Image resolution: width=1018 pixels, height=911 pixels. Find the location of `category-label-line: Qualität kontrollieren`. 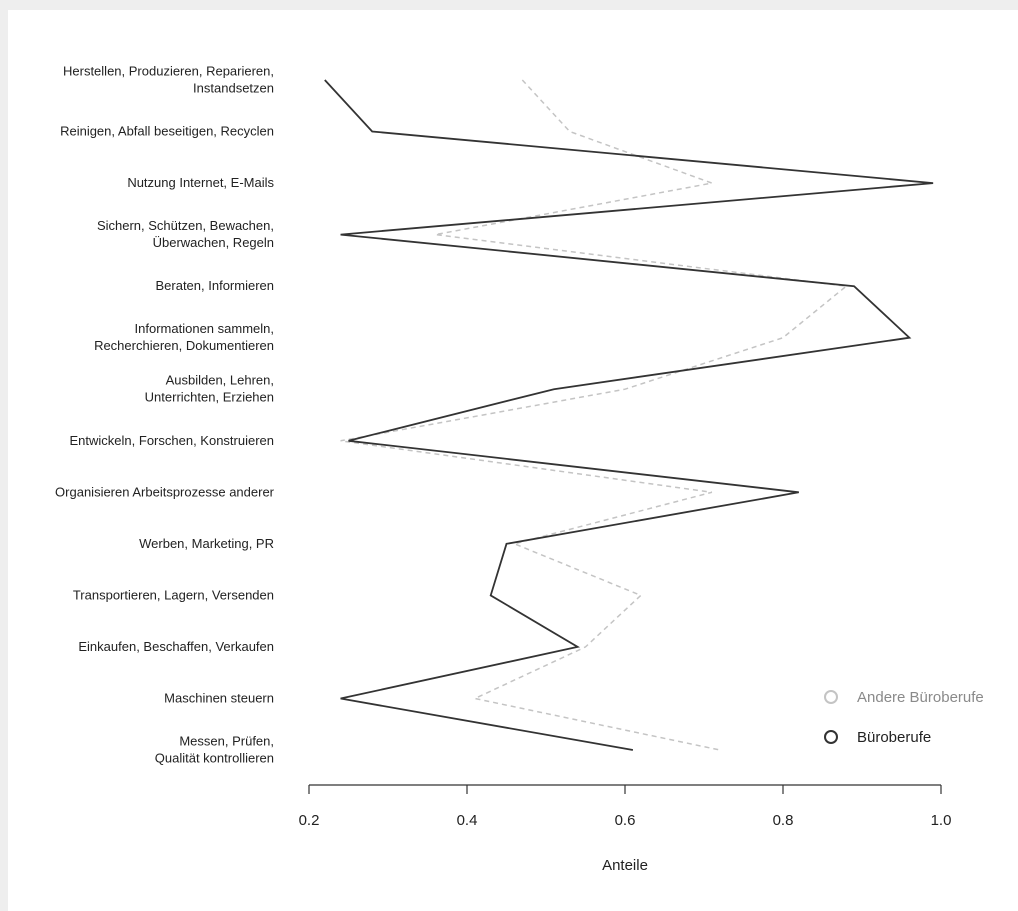

category-label-line: Qualität kontrollieren is located at coordinates (214, 758).